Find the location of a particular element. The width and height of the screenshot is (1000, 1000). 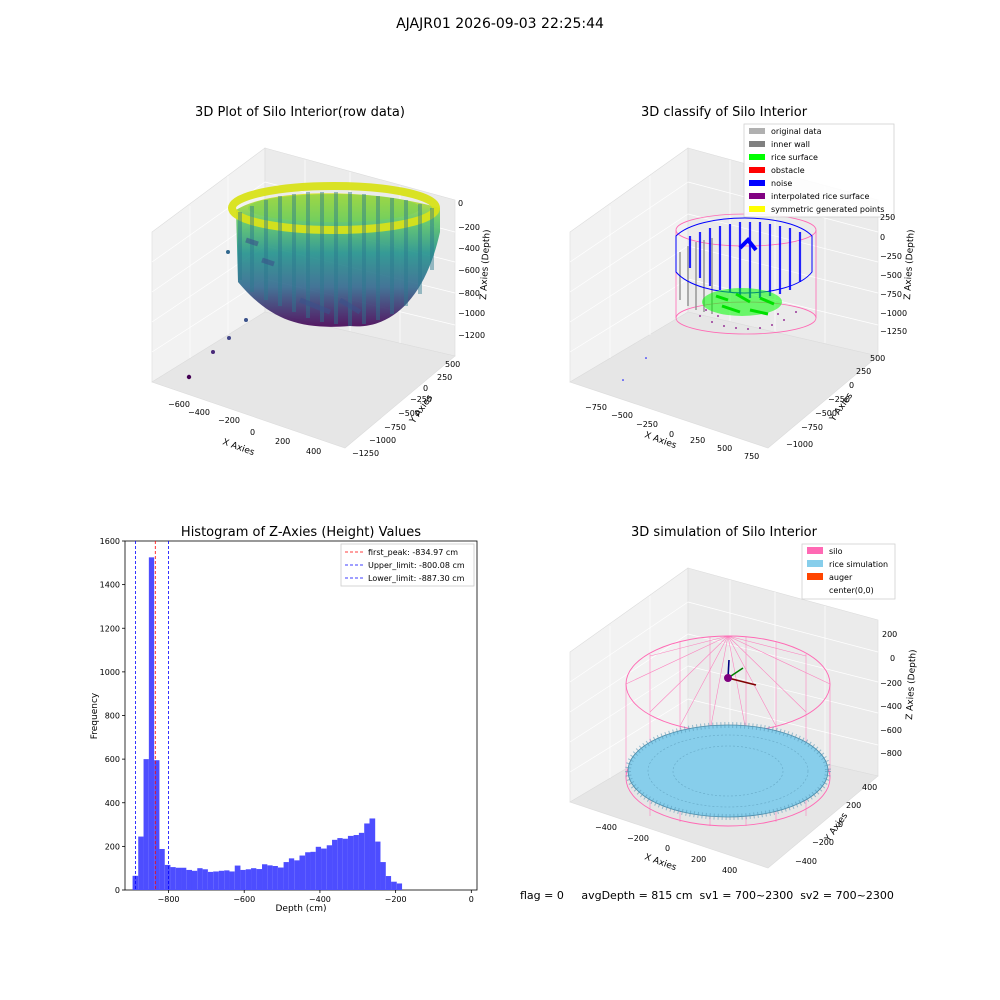

histogram-x-ticks: −800 −600 −400 −200 0 is located at coordinates (316, 897).